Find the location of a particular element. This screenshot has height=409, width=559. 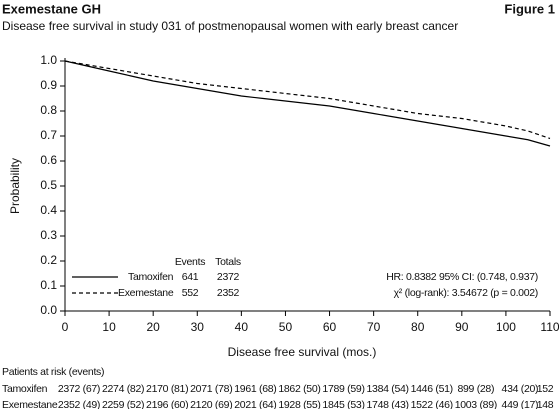

x-tick-label: 20 is located at coordinates (154, 327).